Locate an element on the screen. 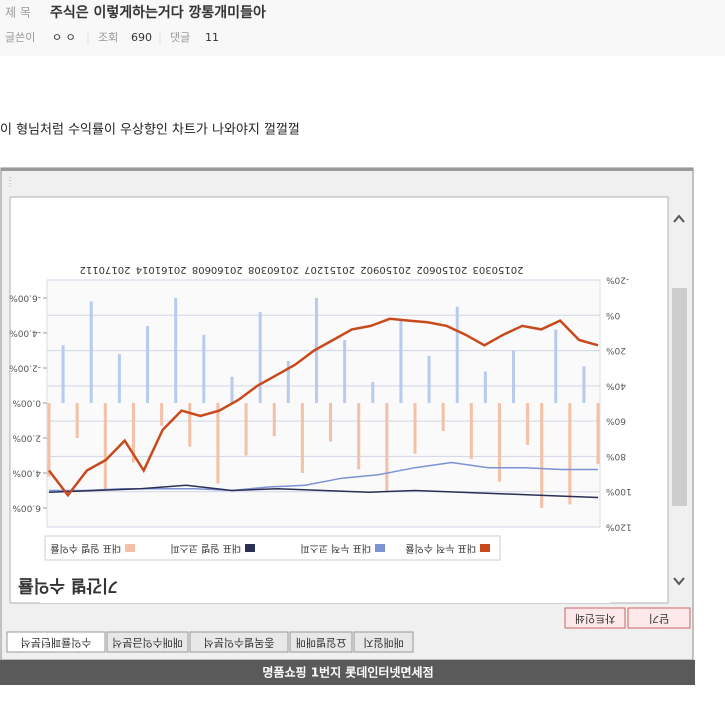 The image size is (725, 706). button-label: 차트인쇄 is located at coordinates (595, 618).